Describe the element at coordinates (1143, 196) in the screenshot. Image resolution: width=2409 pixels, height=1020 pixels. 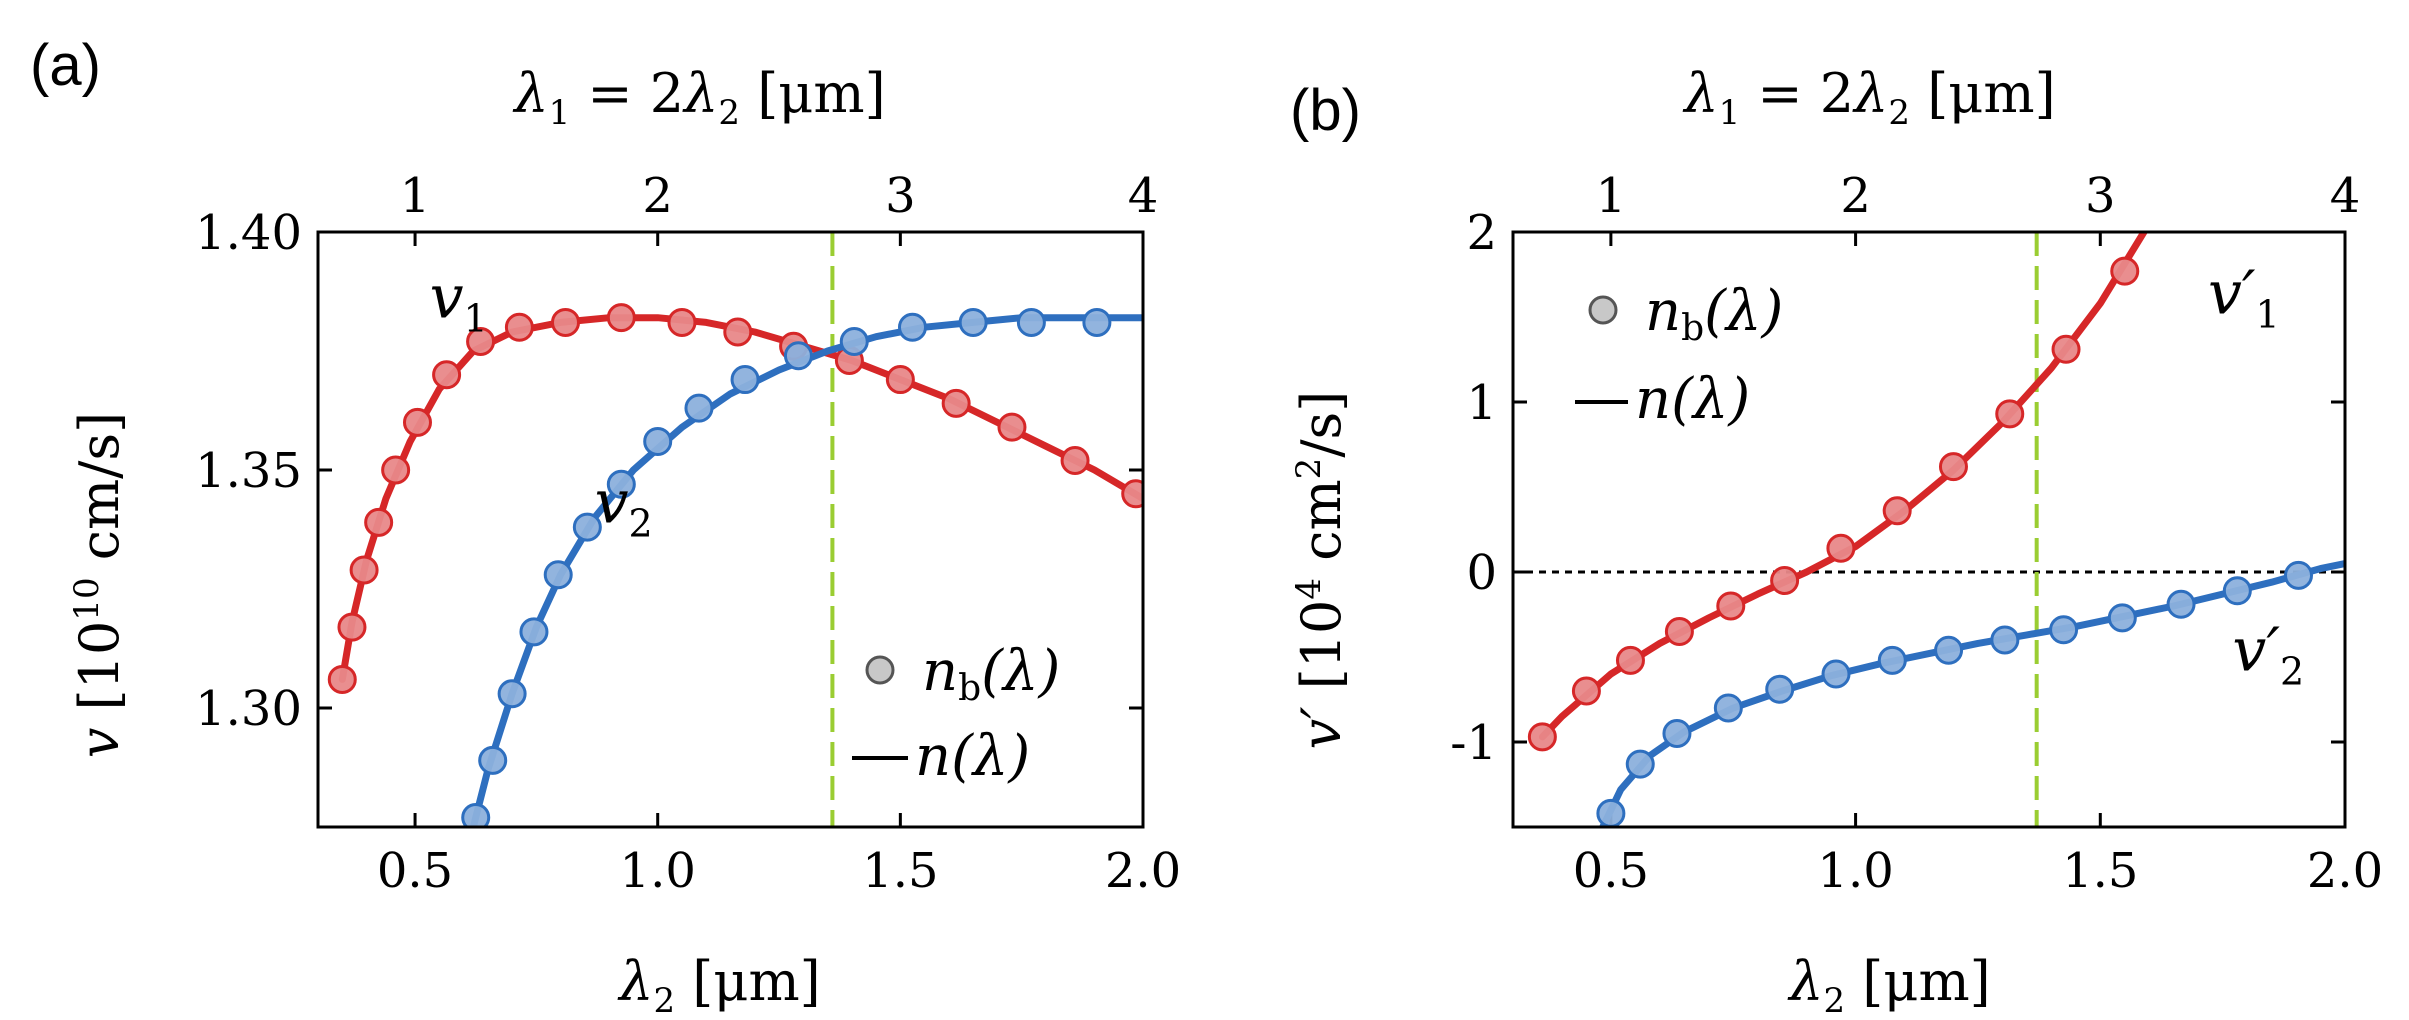
I see `top-x-tick-label: 4` at that location.